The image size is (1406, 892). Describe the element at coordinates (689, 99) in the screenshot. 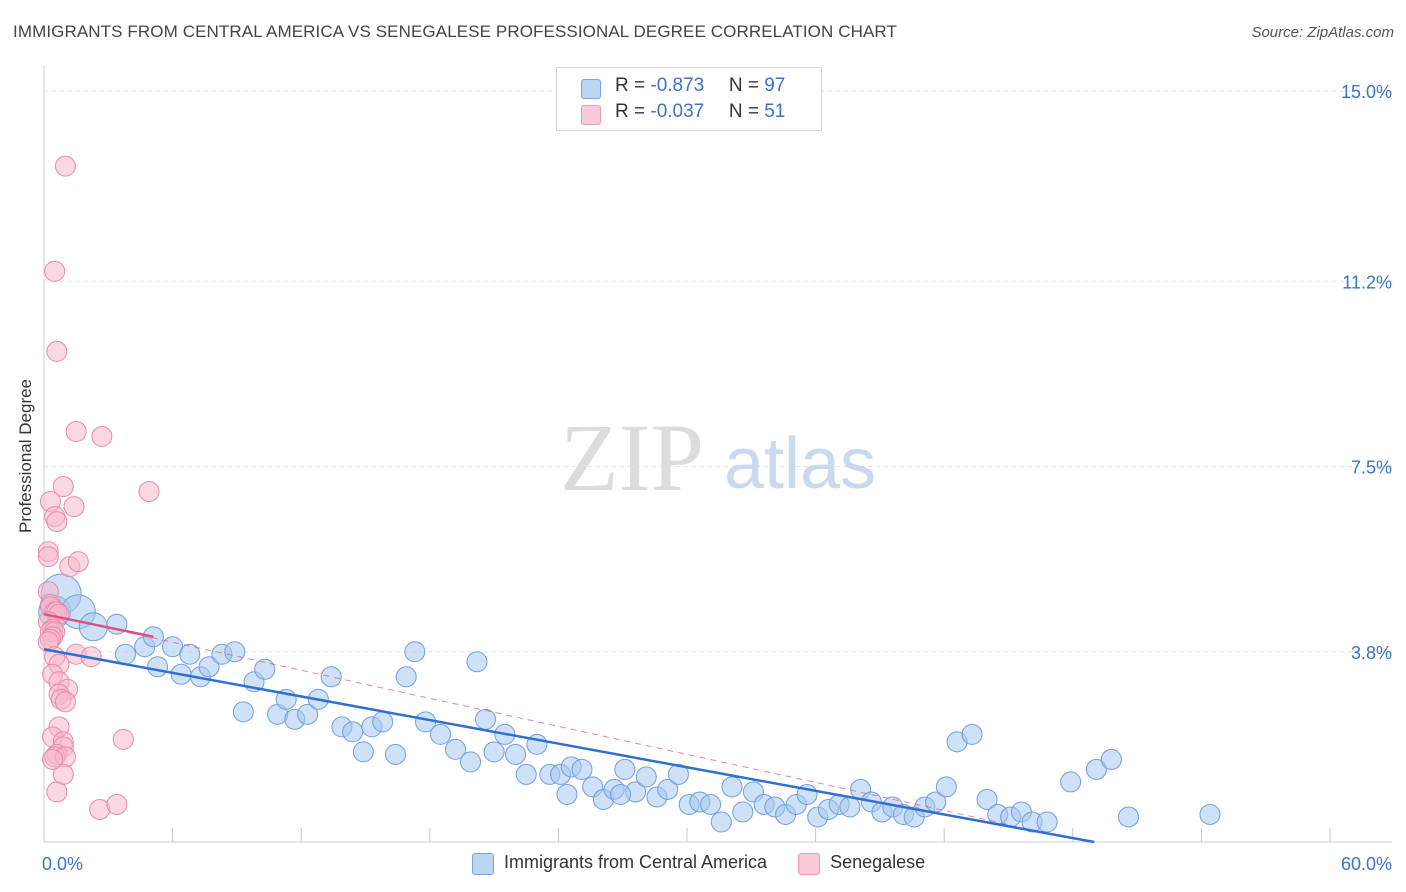

I see `stats-legend: R = -0.873 N = 97 R = -0.037 N = 51` at that location.